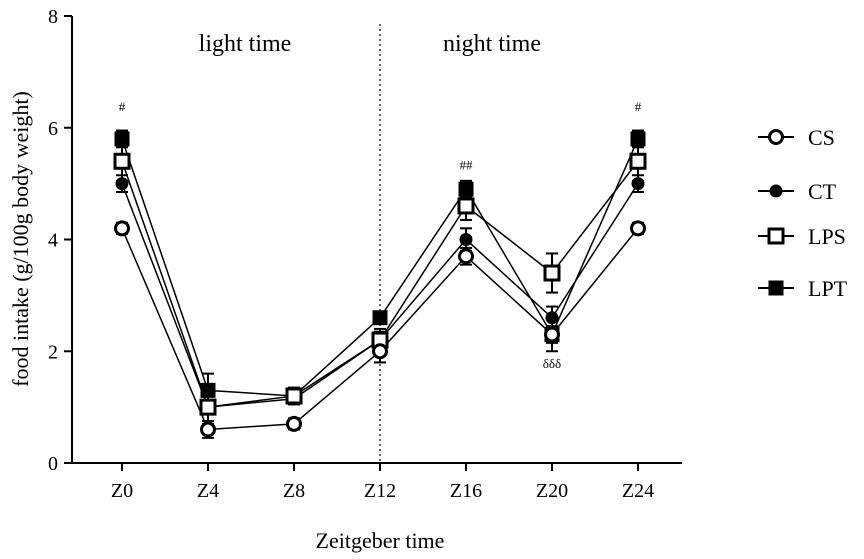  I want to click on y-tick-label: 8, so click(53, 17).